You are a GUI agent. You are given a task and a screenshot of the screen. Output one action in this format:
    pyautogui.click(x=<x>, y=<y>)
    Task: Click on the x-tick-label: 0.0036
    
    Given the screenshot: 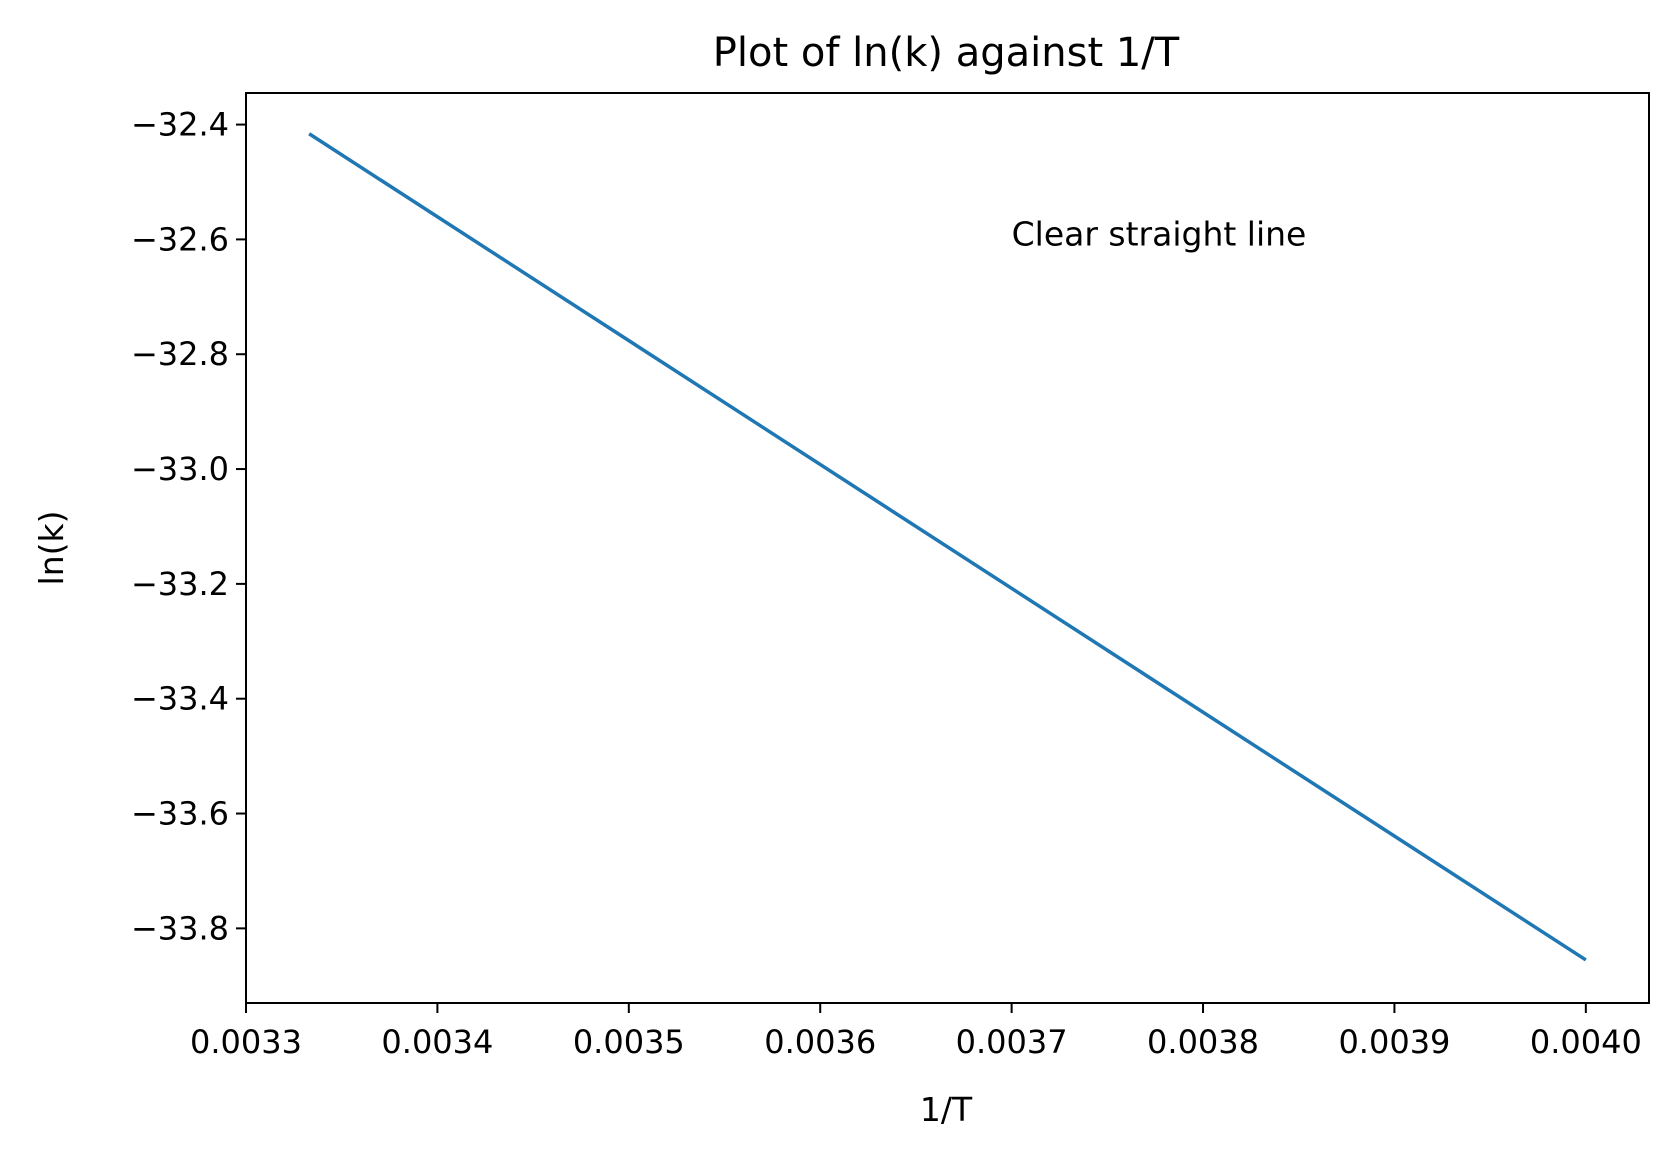 What is the action you would take?
    pyautogui.click(x=820, y=1042)
    